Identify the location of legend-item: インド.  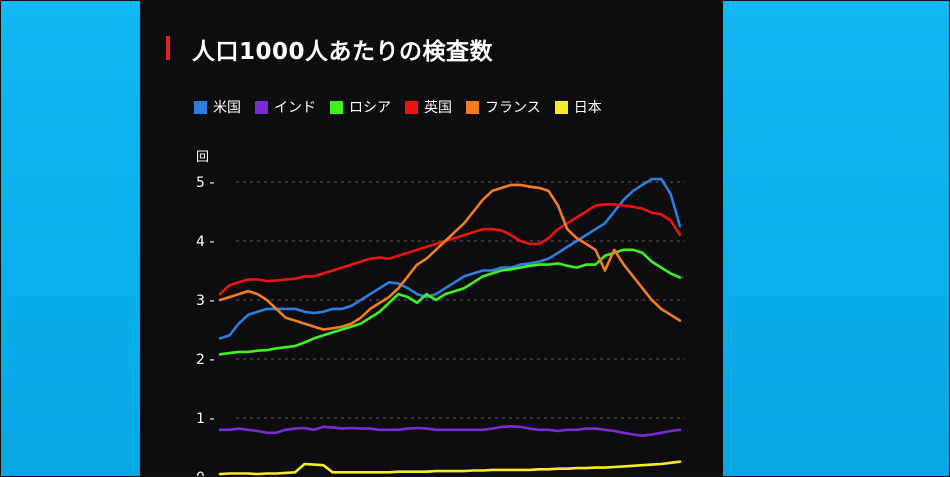
(285, 107).